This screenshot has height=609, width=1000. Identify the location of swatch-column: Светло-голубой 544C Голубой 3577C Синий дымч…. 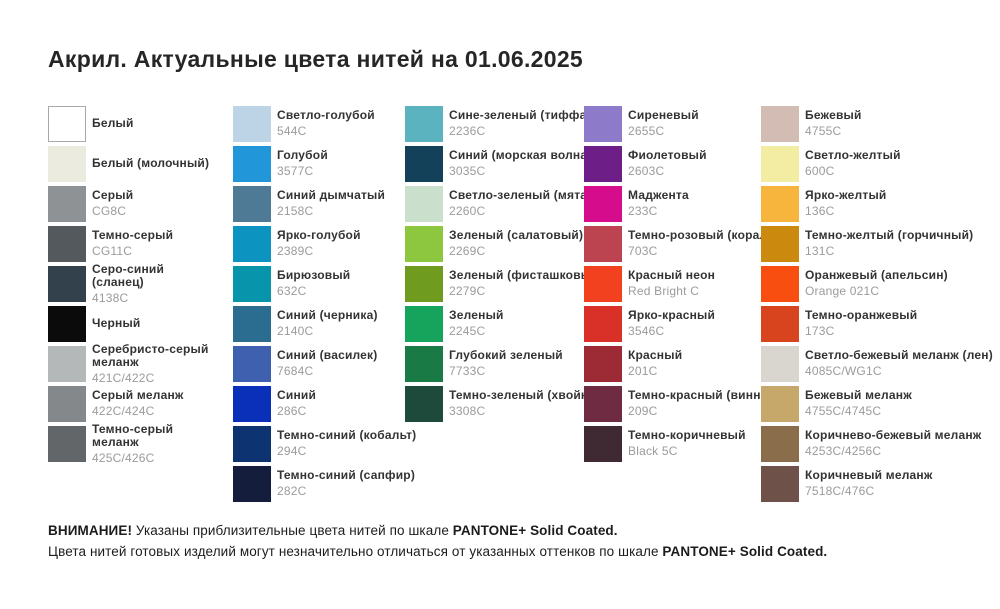
(330, 305).